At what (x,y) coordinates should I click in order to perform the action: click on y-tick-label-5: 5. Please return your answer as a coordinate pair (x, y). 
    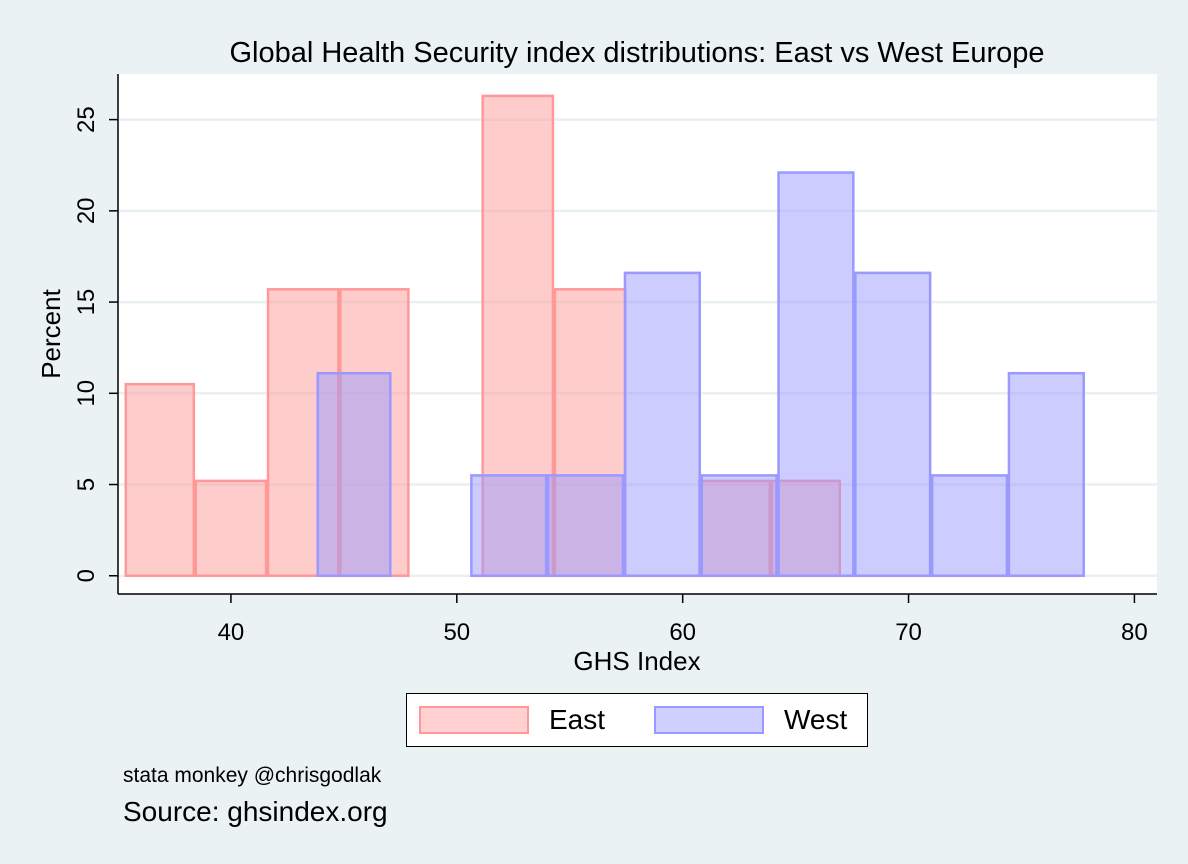
    Looking at the image, I should click on (86, 484).